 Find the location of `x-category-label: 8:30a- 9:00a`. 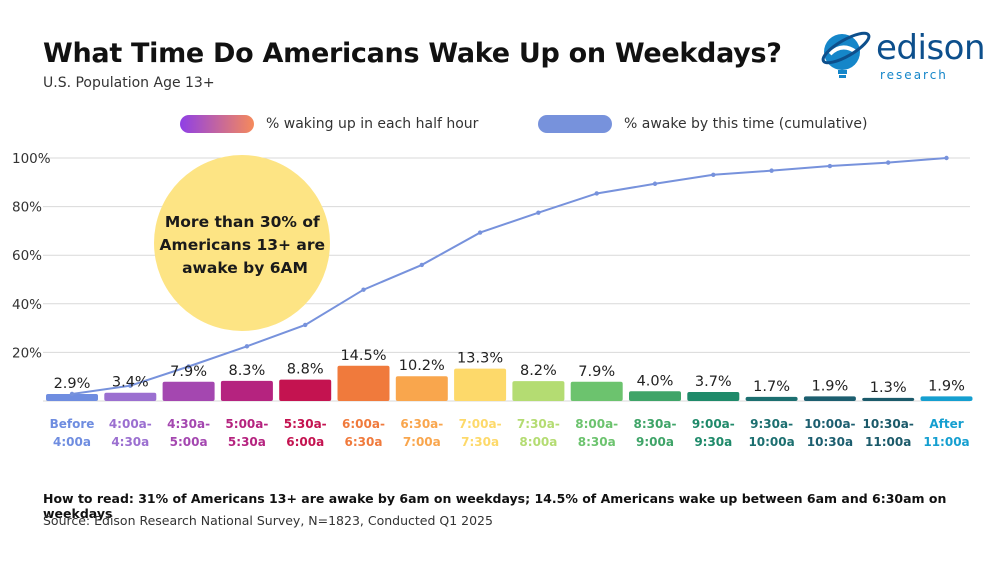

x-category-label: 8:30a- 9:00a is located at coordinates (655, 433).